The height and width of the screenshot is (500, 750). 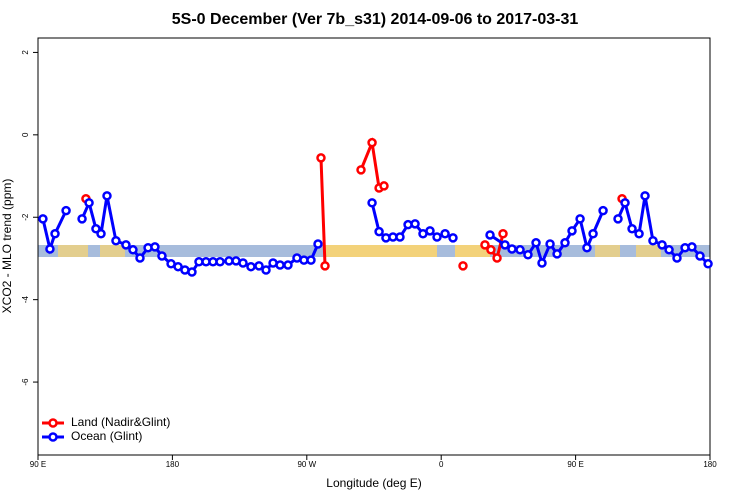 I want to click on y-tick-label: -6, so click(x=25, y=382).